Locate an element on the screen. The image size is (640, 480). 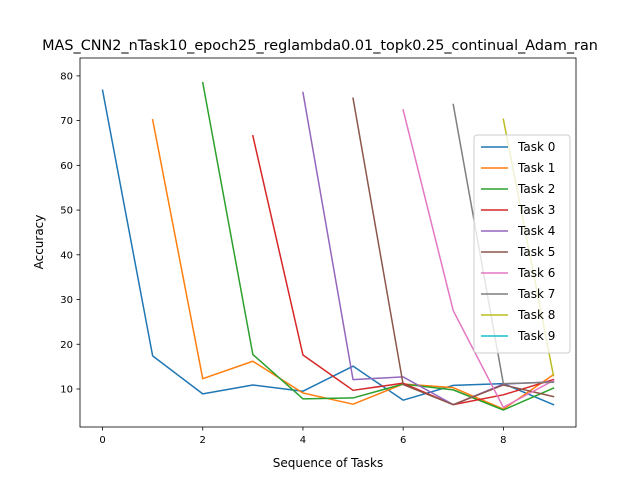
y-tick-label: 50 is located at coordinates (66, 211).